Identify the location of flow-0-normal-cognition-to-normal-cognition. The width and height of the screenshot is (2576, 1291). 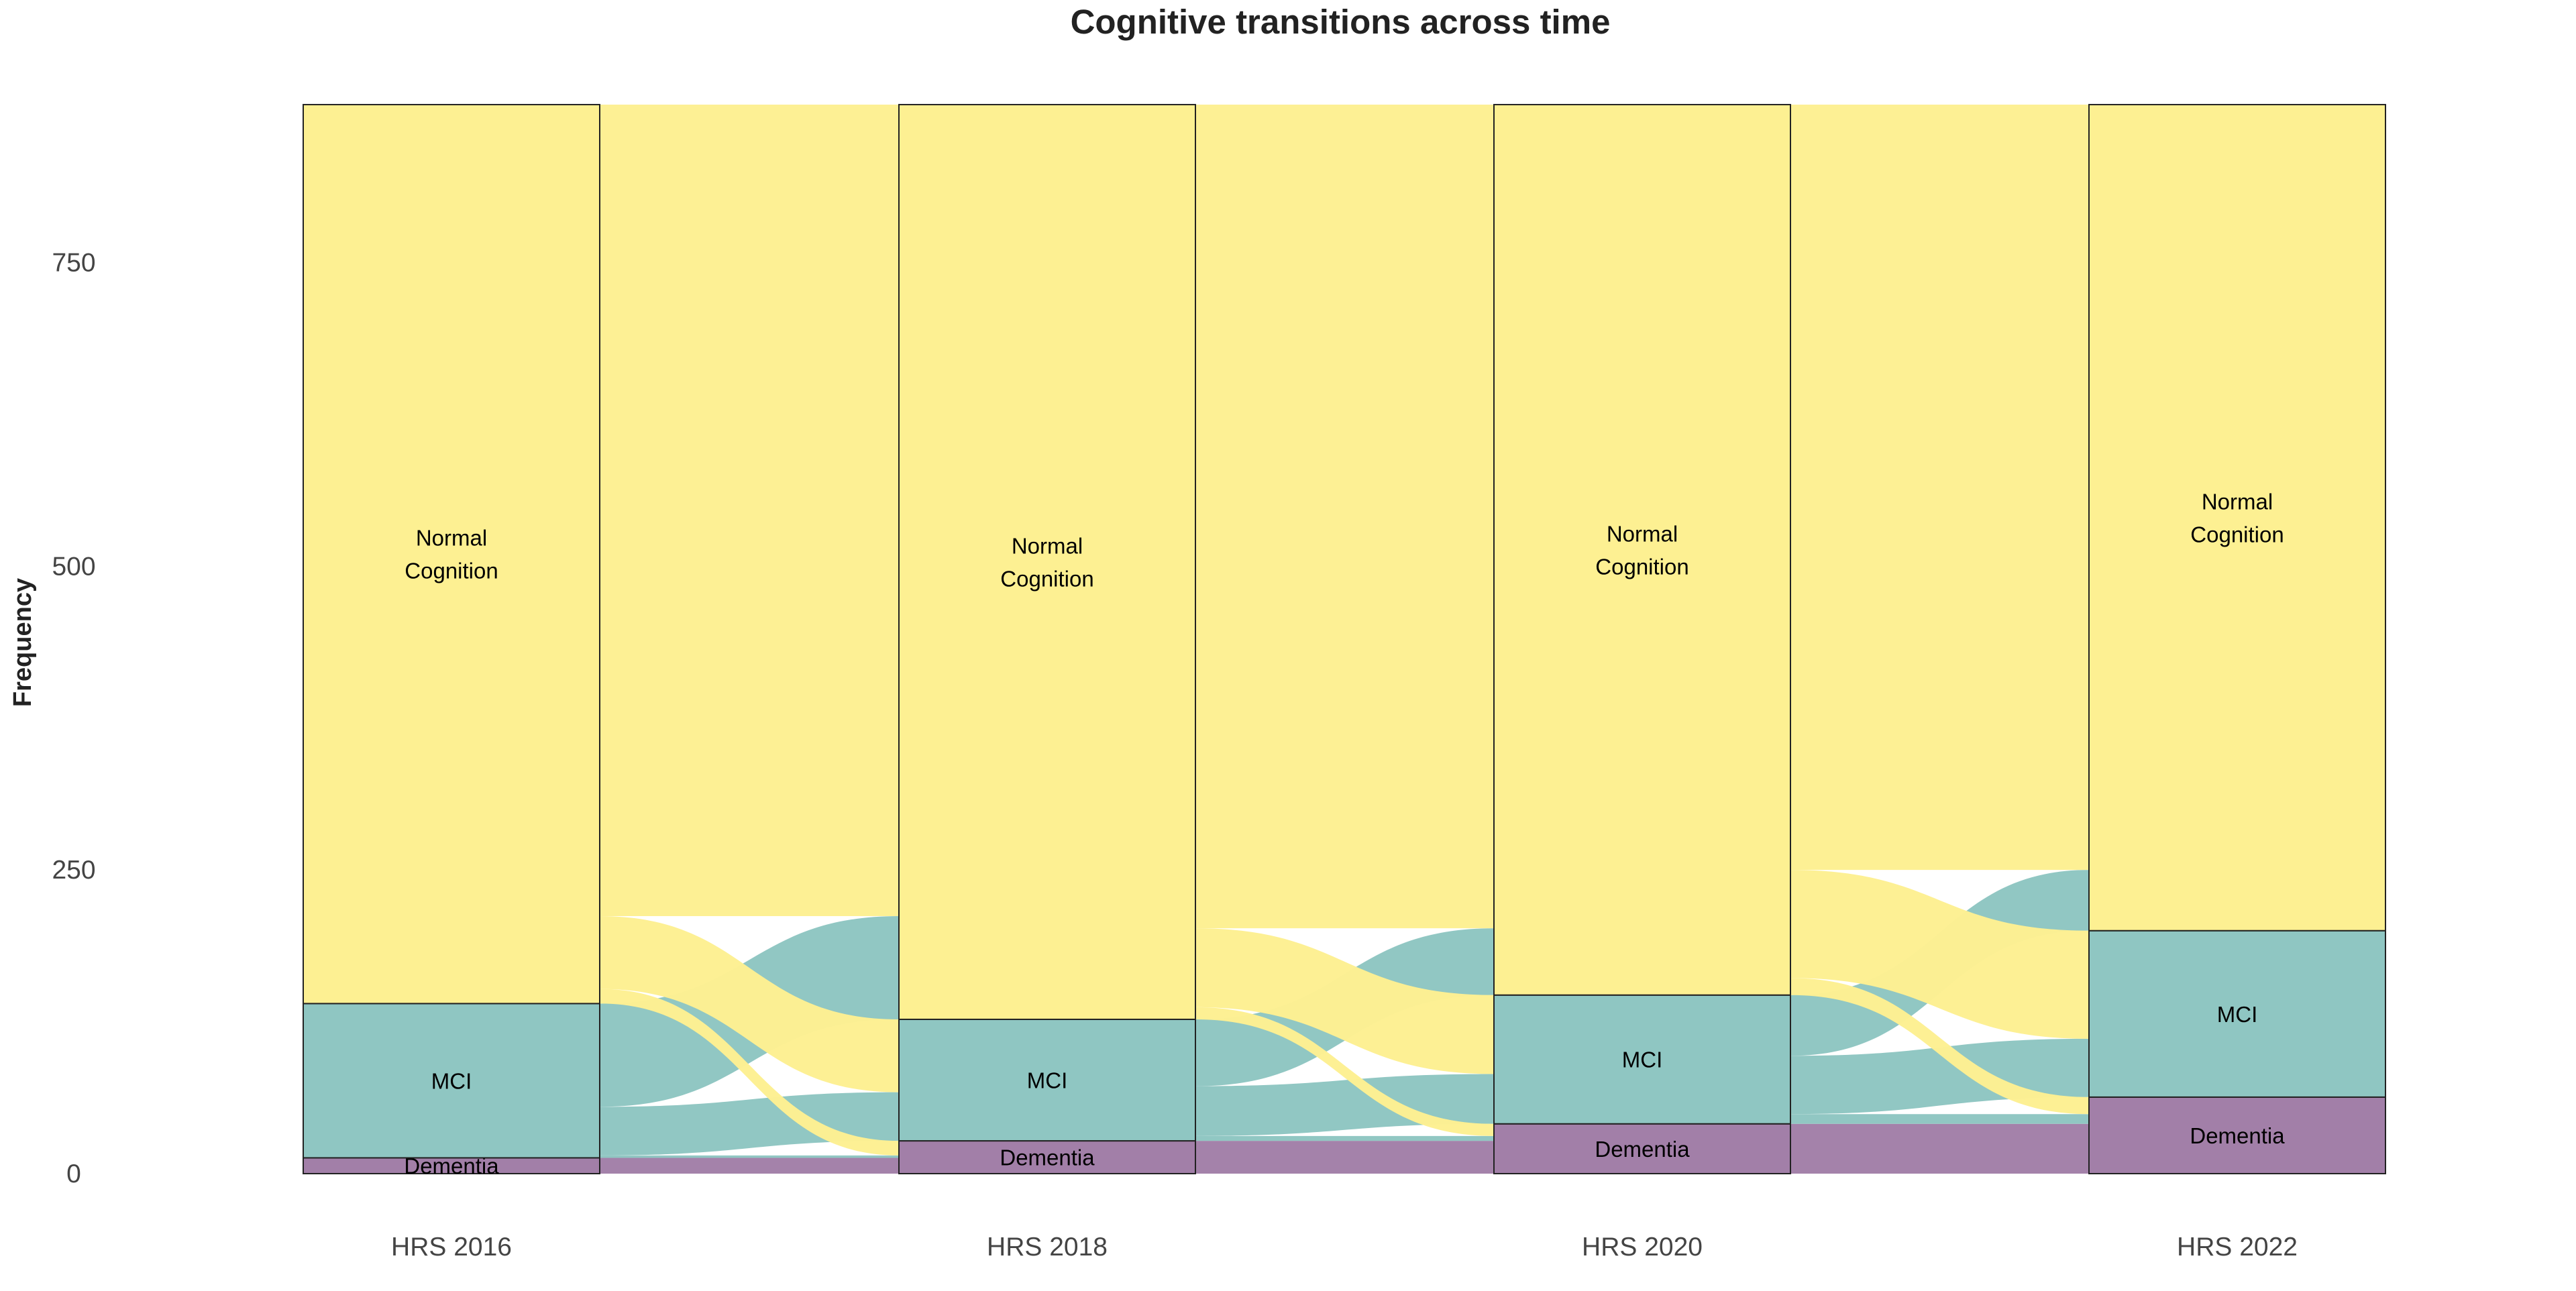
(749, 510).